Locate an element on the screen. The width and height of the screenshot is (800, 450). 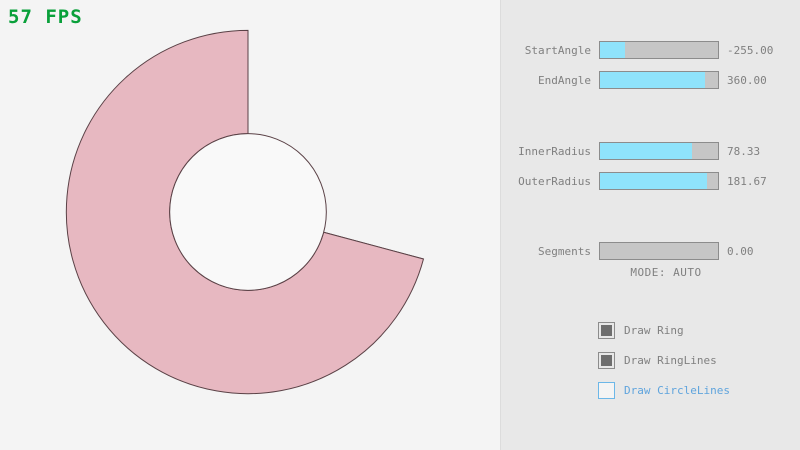
checkbox-label-draw-ringlines: Draw RingLines is located at coordinates (670, 360).